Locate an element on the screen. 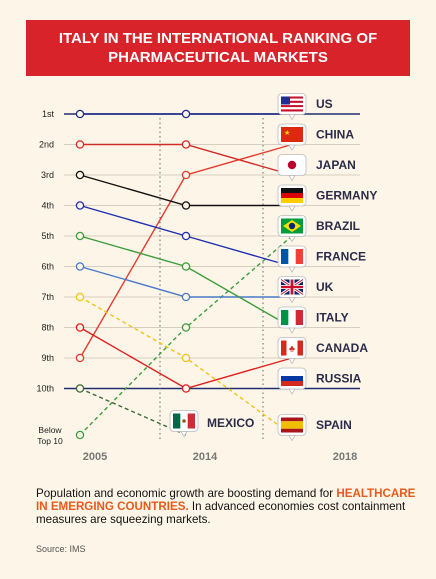 This screenshot has height=579, width=436. flag-russia-icon is located at coordinates (292, 381).